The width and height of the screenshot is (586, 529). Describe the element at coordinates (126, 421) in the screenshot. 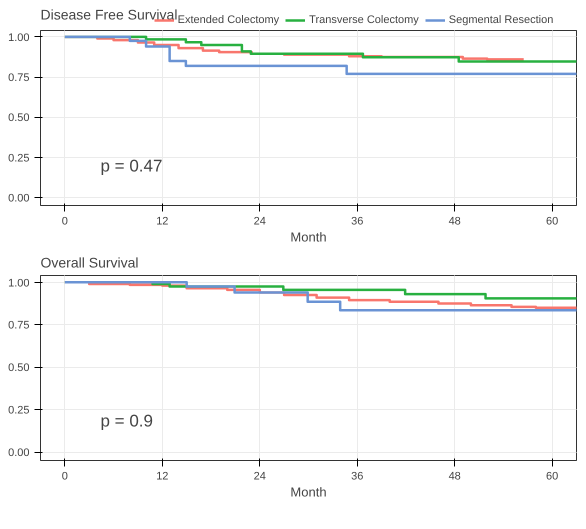

I see `annotation: p = 0.9` at that location.